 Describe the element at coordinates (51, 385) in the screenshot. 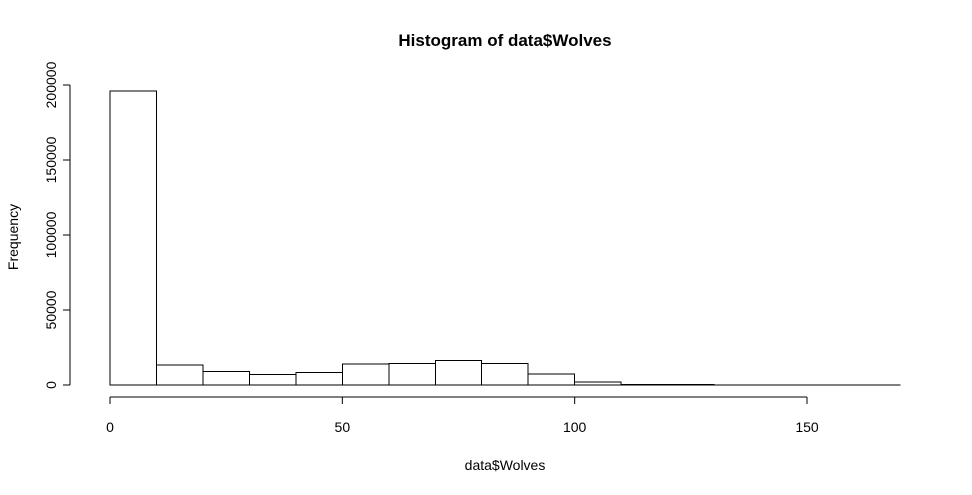

I see `y-tick-label: 0` at that location.